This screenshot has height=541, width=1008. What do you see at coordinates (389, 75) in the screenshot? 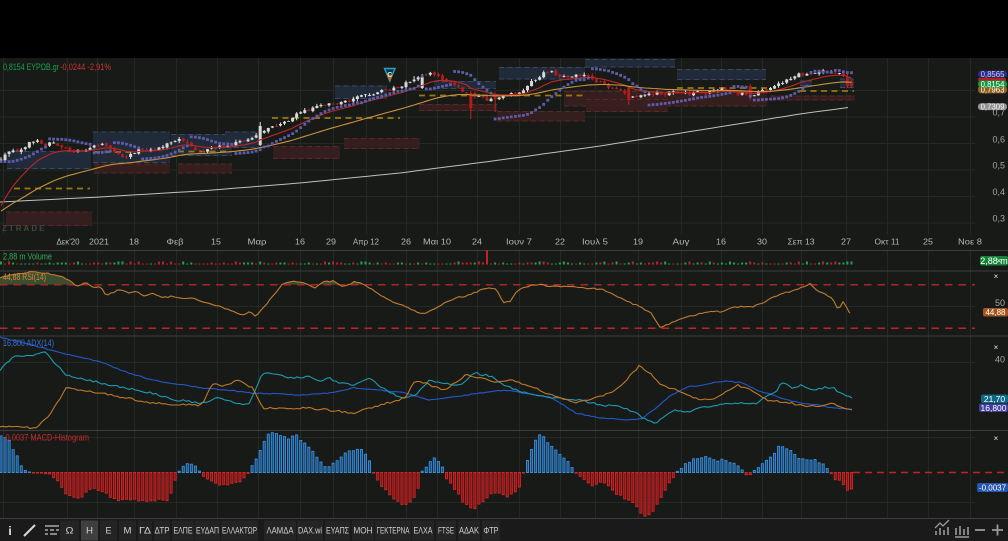
I see `svg-text: C` at bounding box center [389, 75].